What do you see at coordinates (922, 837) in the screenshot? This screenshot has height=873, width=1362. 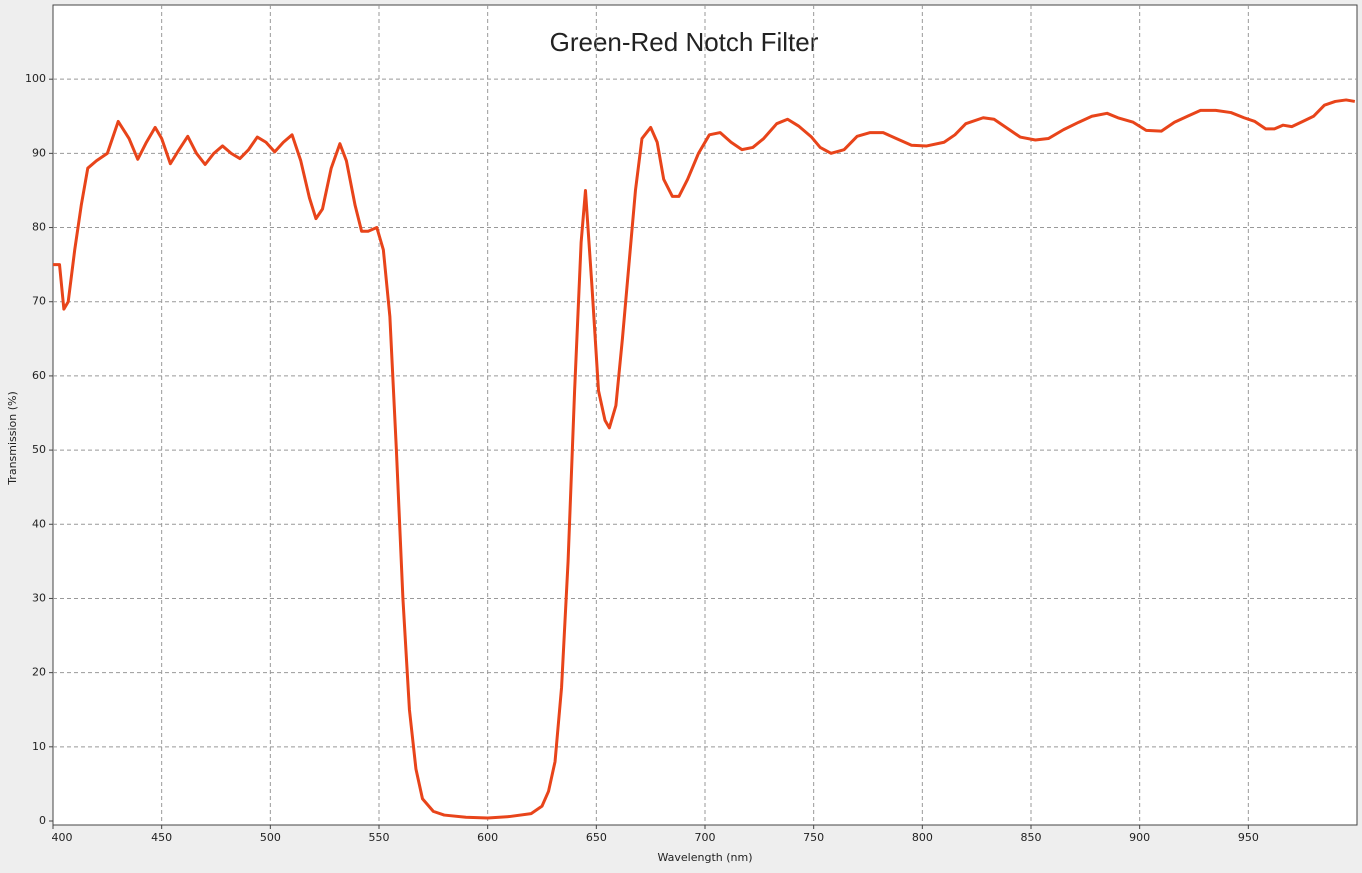 I see `x-tick-label: 800` at bounding box center [922, 837].